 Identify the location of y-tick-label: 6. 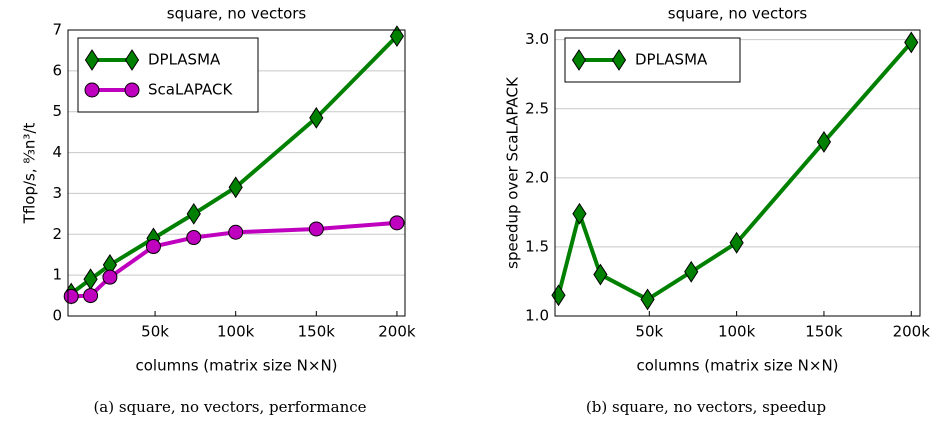
(57, 70).